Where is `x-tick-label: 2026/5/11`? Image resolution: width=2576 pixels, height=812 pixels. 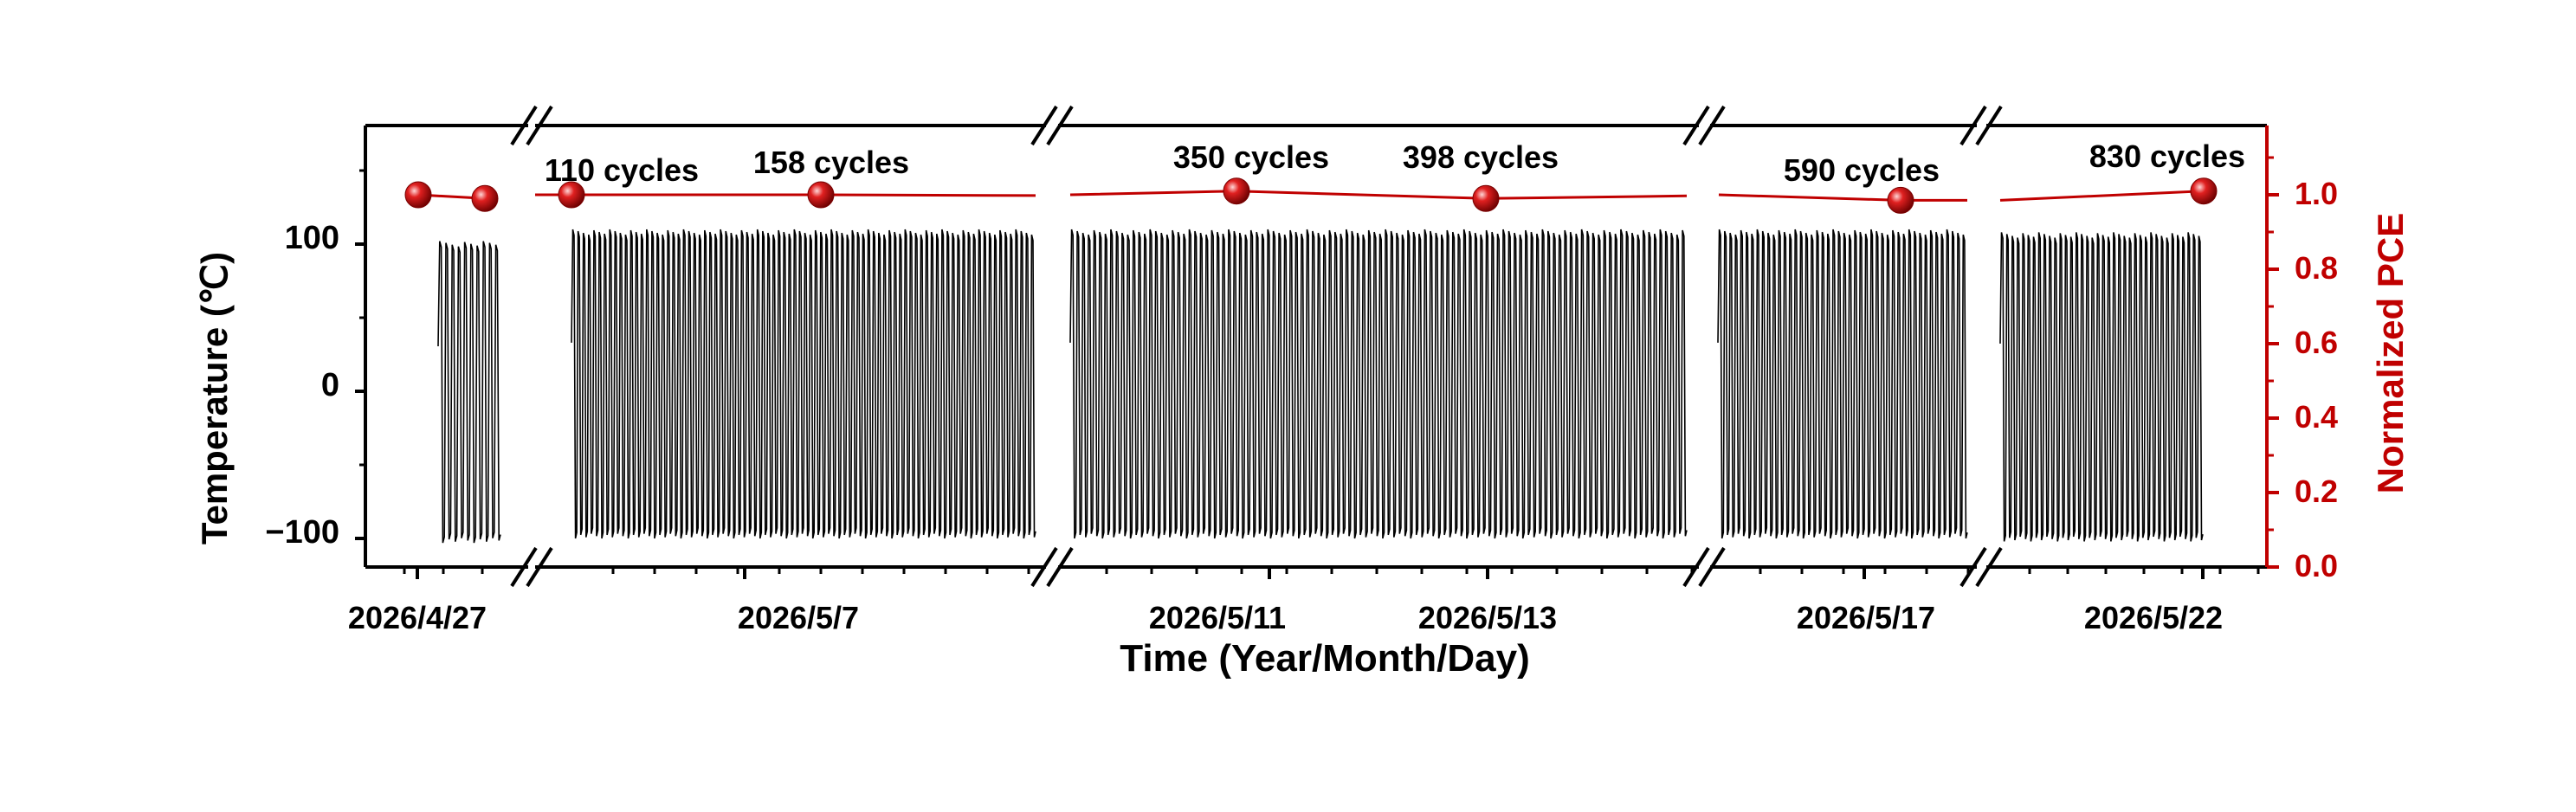
x-tick-label: 2026/5/11 is located at coordinates (1217, 617).